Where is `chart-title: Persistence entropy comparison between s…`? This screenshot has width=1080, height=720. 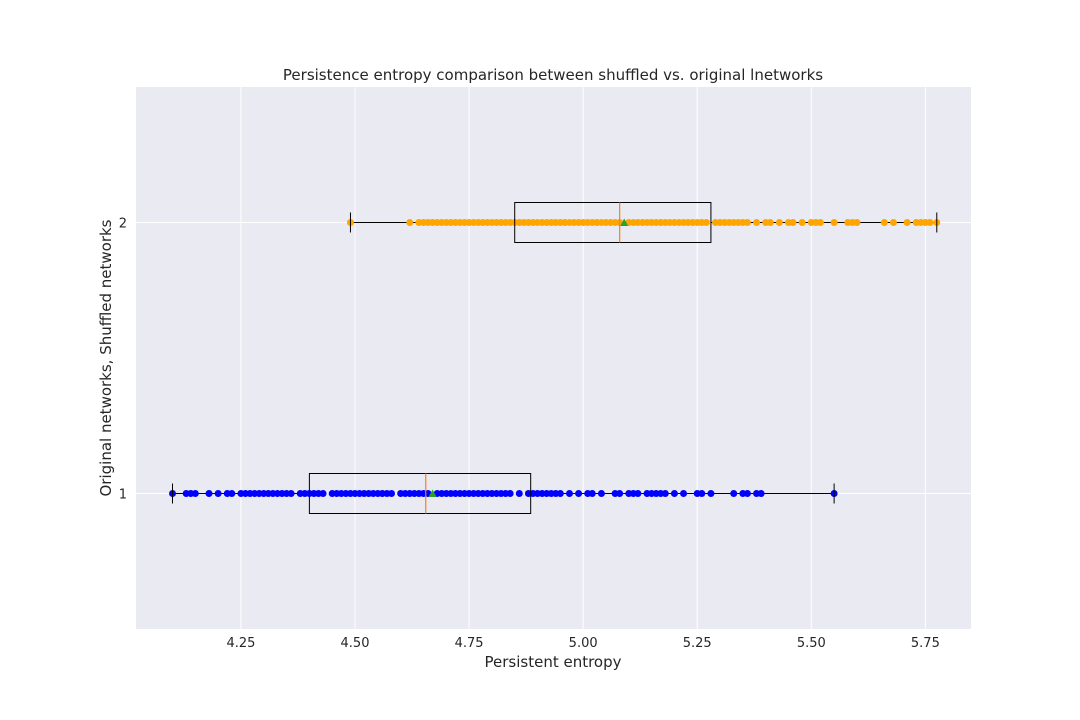 chart-title: Persistence entropy comparison between s… is located at coordinates (553, 75).